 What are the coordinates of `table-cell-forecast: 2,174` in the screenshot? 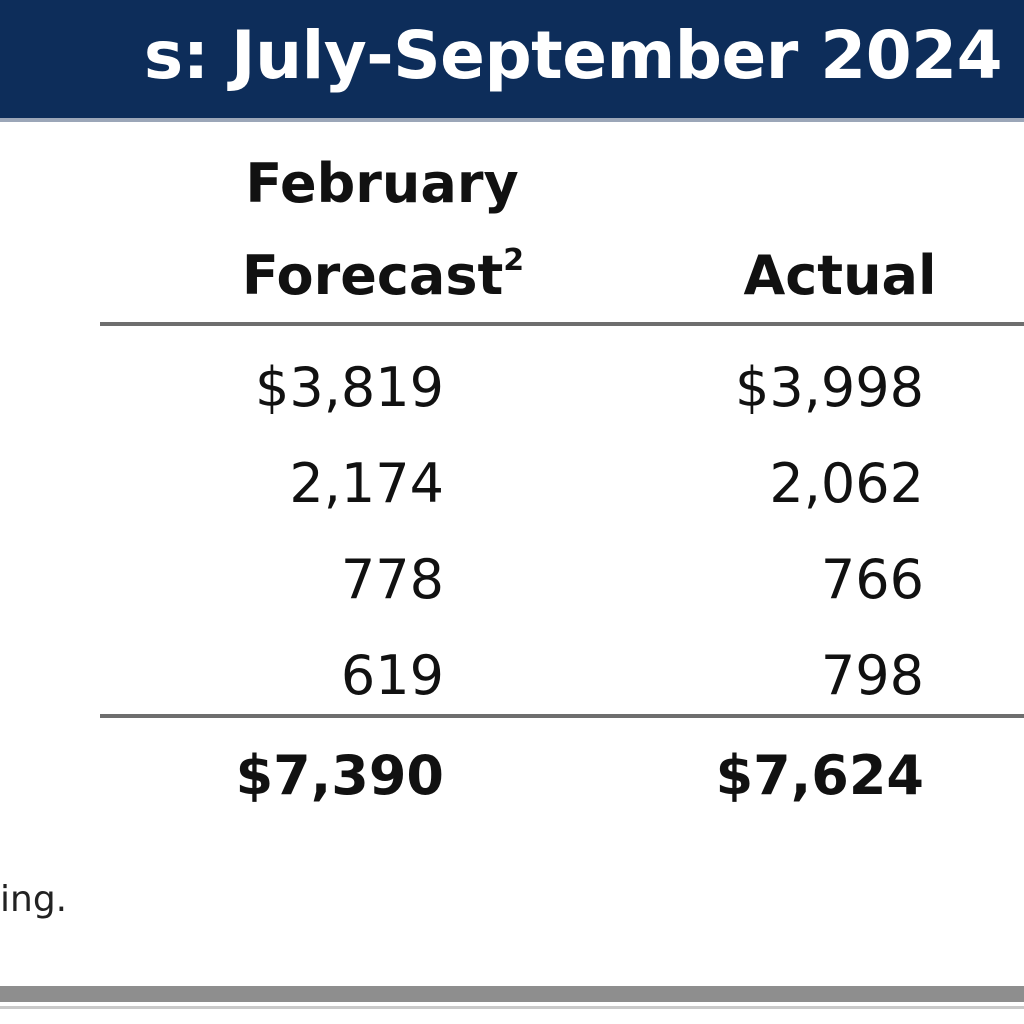 It's located at (366, 483).